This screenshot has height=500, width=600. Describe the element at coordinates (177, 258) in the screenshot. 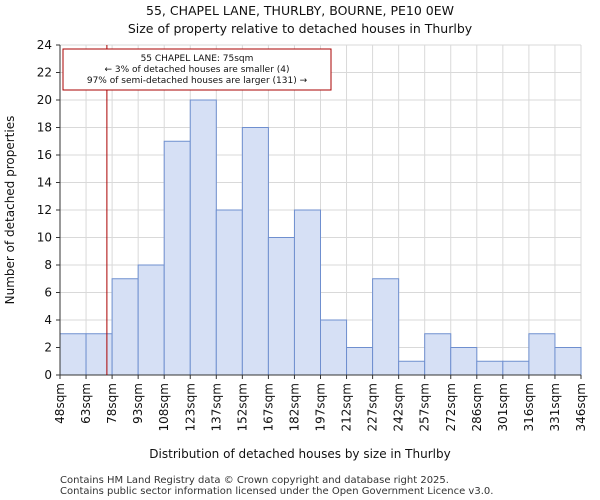

I see `bar-108sqm` at that location.